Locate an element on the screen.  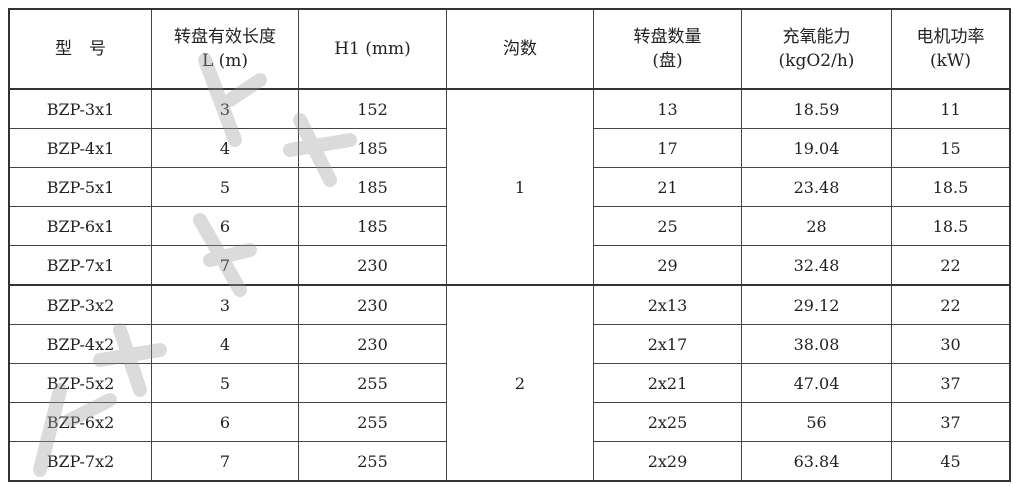
oxygen-capacity-cell: 63.84 is located at coordinates (816, 461).